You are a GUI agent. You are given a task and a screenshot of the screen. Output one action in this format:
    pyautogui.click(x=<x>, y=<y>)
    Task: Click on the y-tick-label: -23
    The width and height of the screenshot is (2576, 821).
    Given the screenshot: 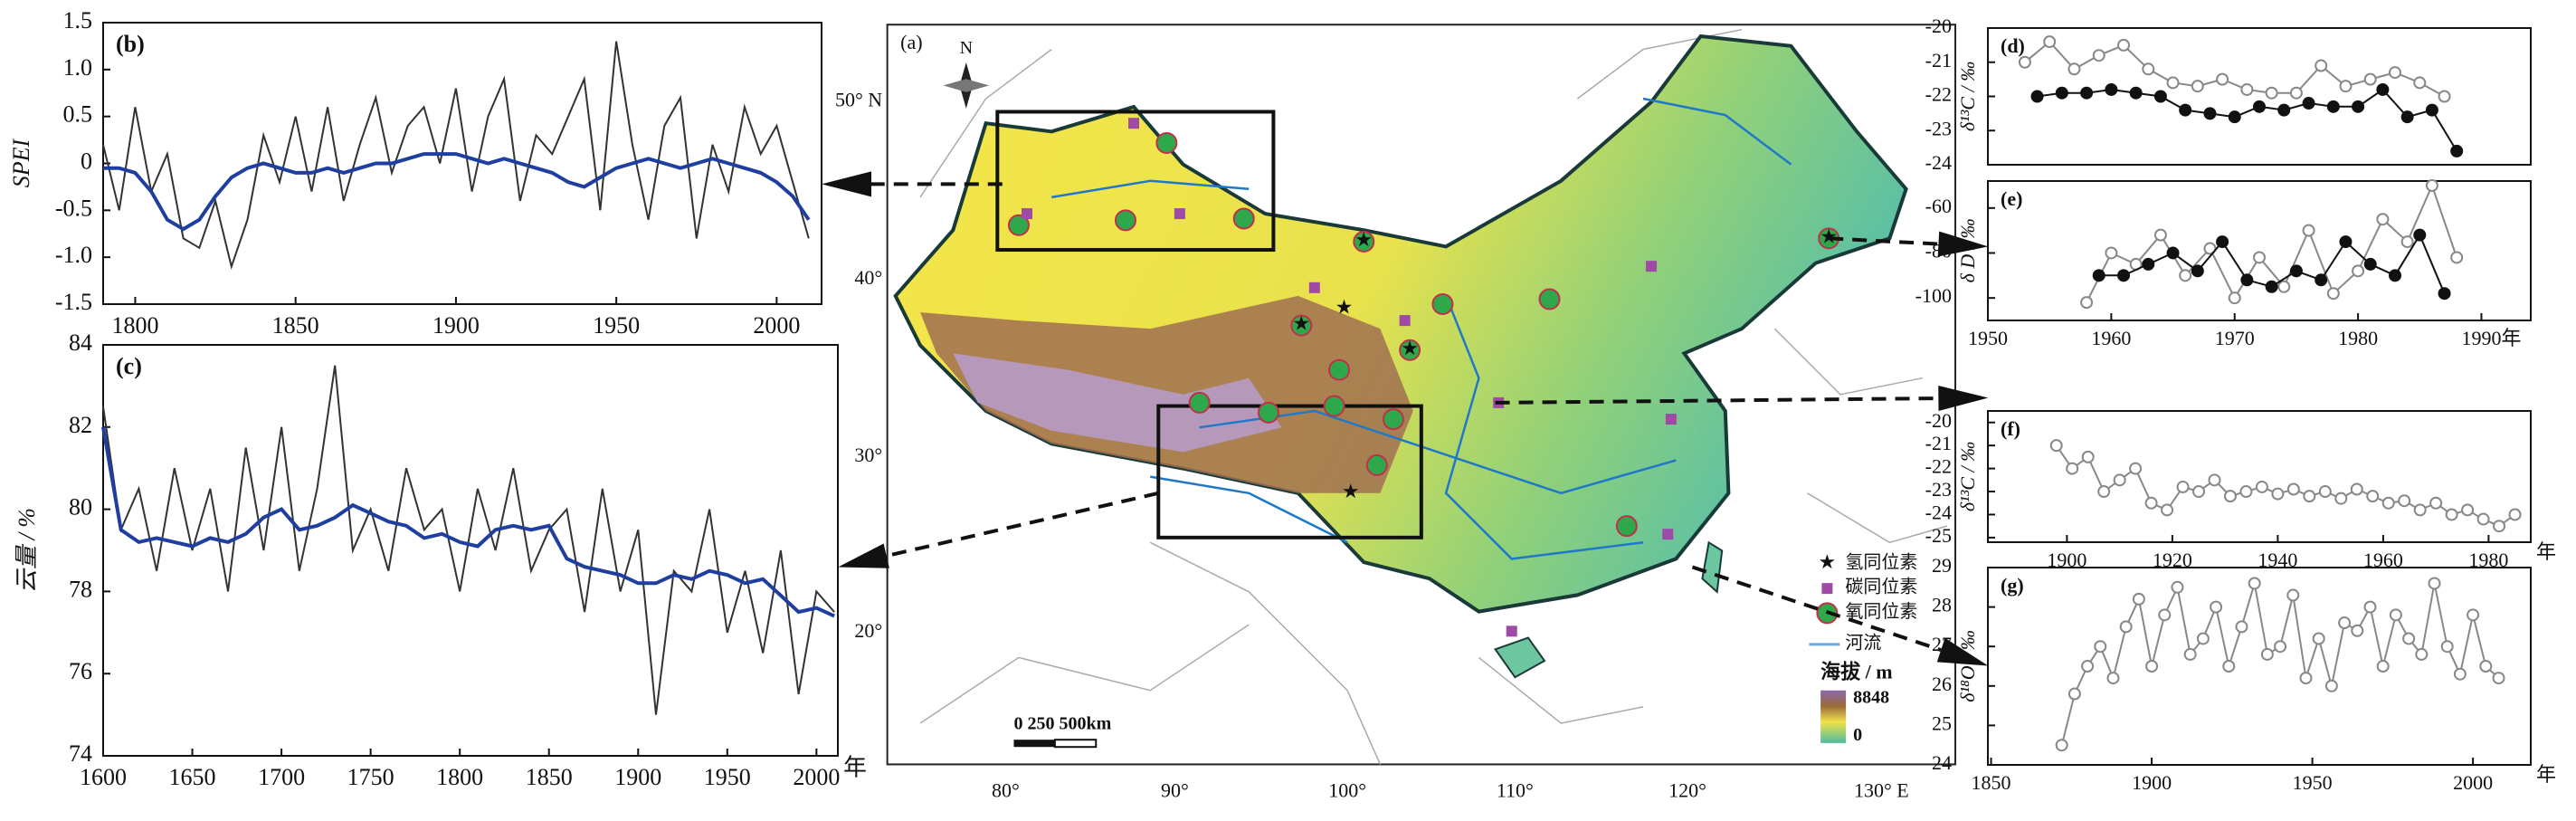 What is the action you would take?
    pyautogui.click(x=1938, y=489)
    